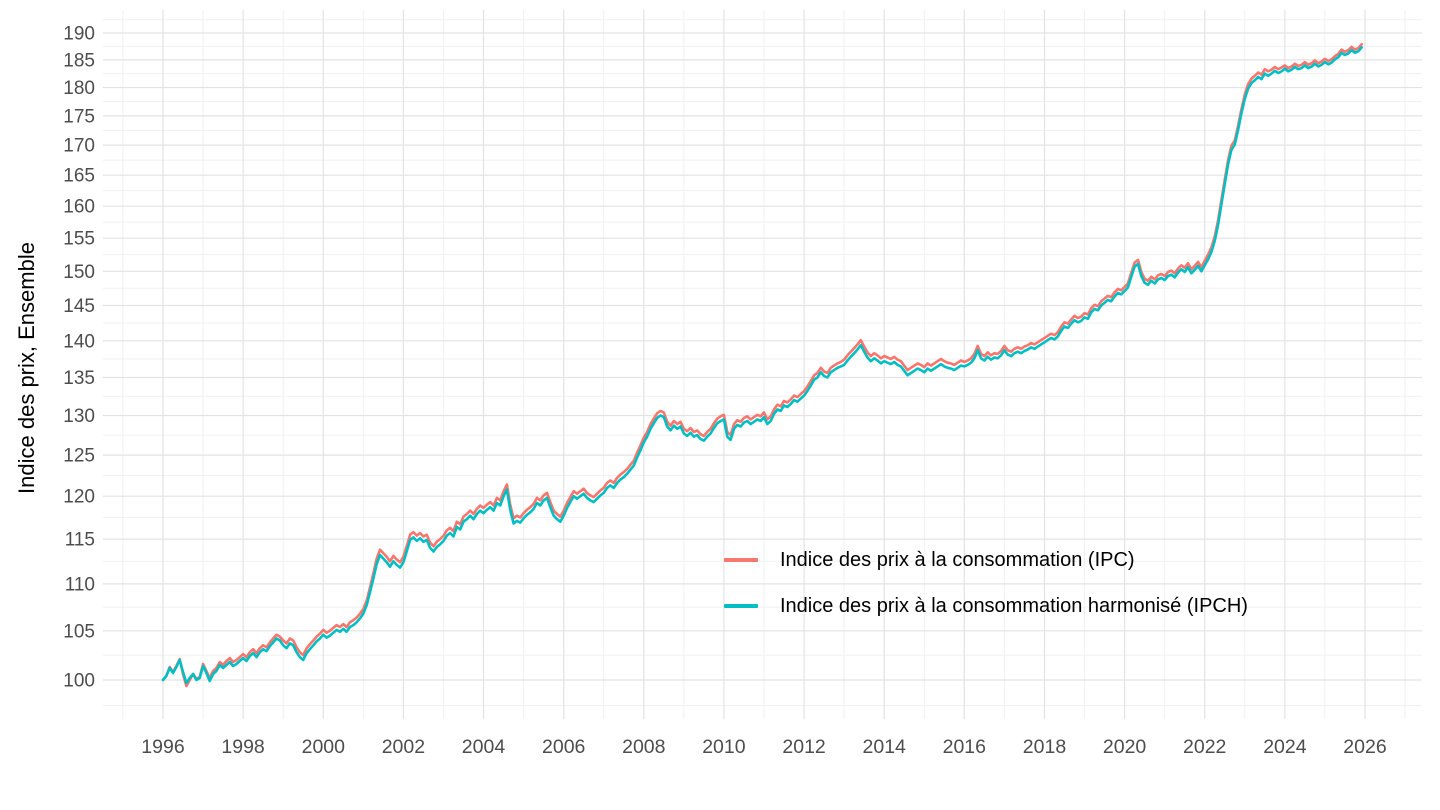 Image resolution: width=1440 pixels, height=810 pixels. I want to click on y-tick-label: 170, so click(79, 146).